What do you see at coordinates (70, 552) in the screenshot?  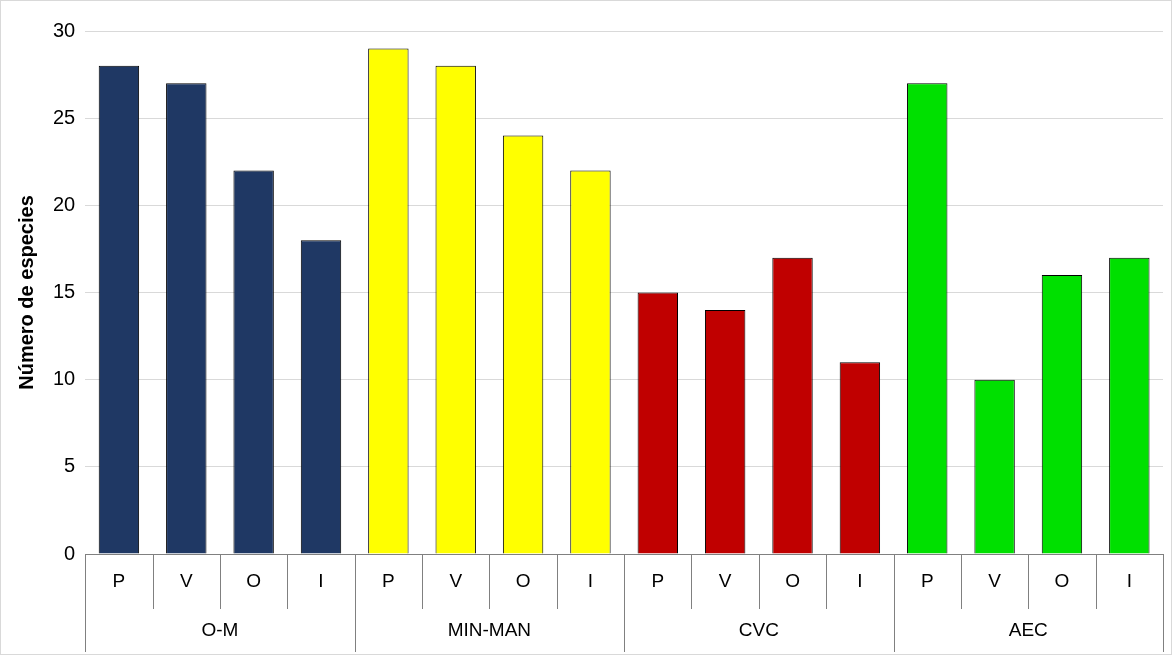 I see `y-tick-label: 0` at bounding box center [70, 552].